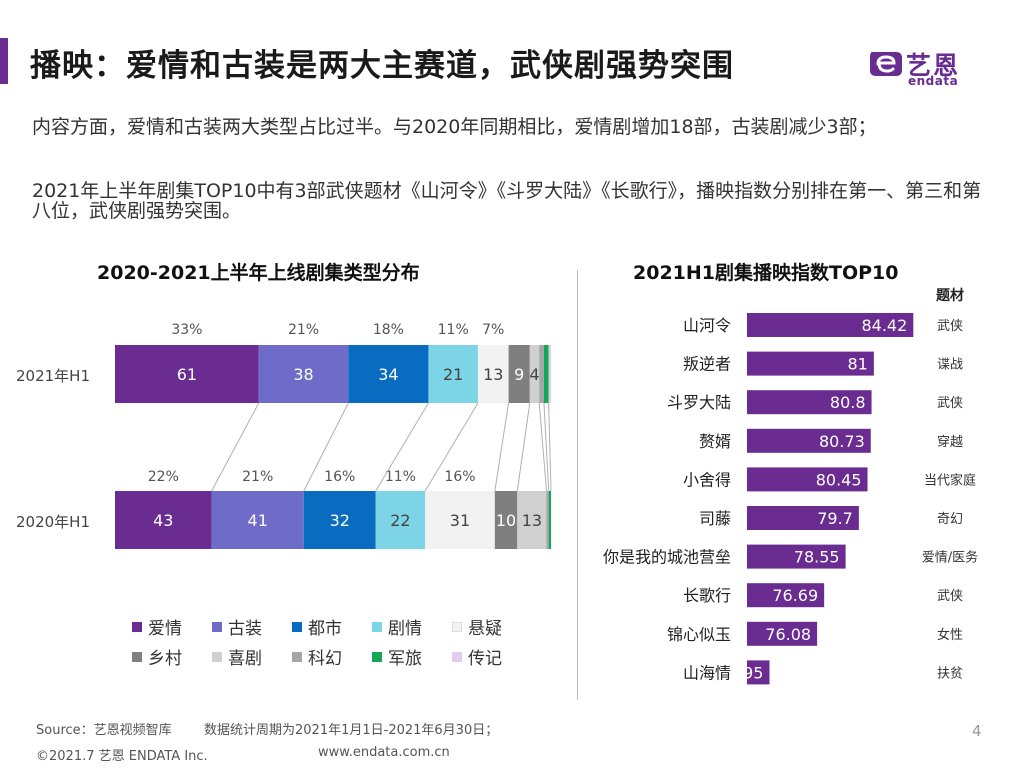 The height and width of the screenshot is (768, 1024). What do you see at coordinates (707, 672) in the screenshot?
I see `drama-name-label: 山海情` at bounding box center [707, 672].